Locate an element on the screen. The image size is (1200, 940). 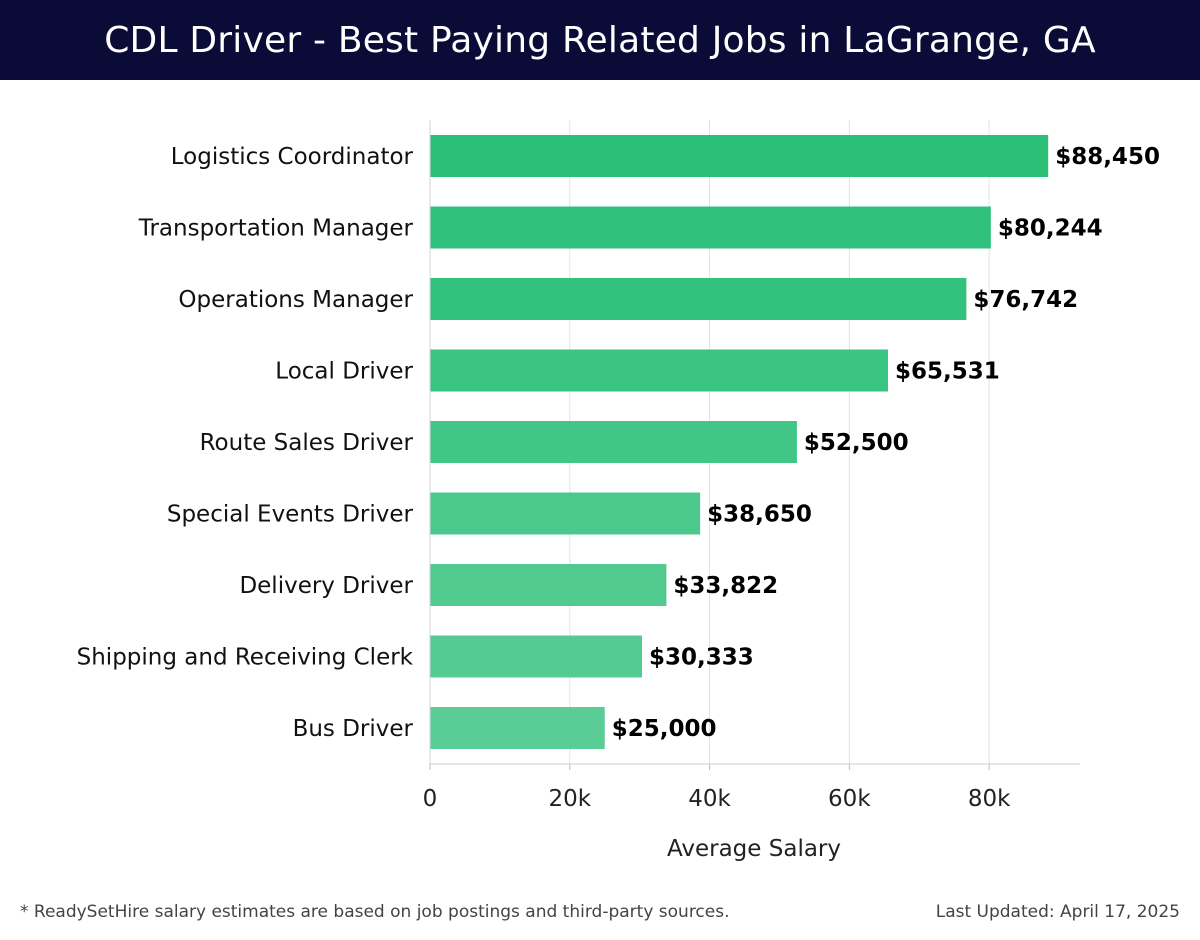
x-tick-label: 60k is located at coordinates (849, 799).